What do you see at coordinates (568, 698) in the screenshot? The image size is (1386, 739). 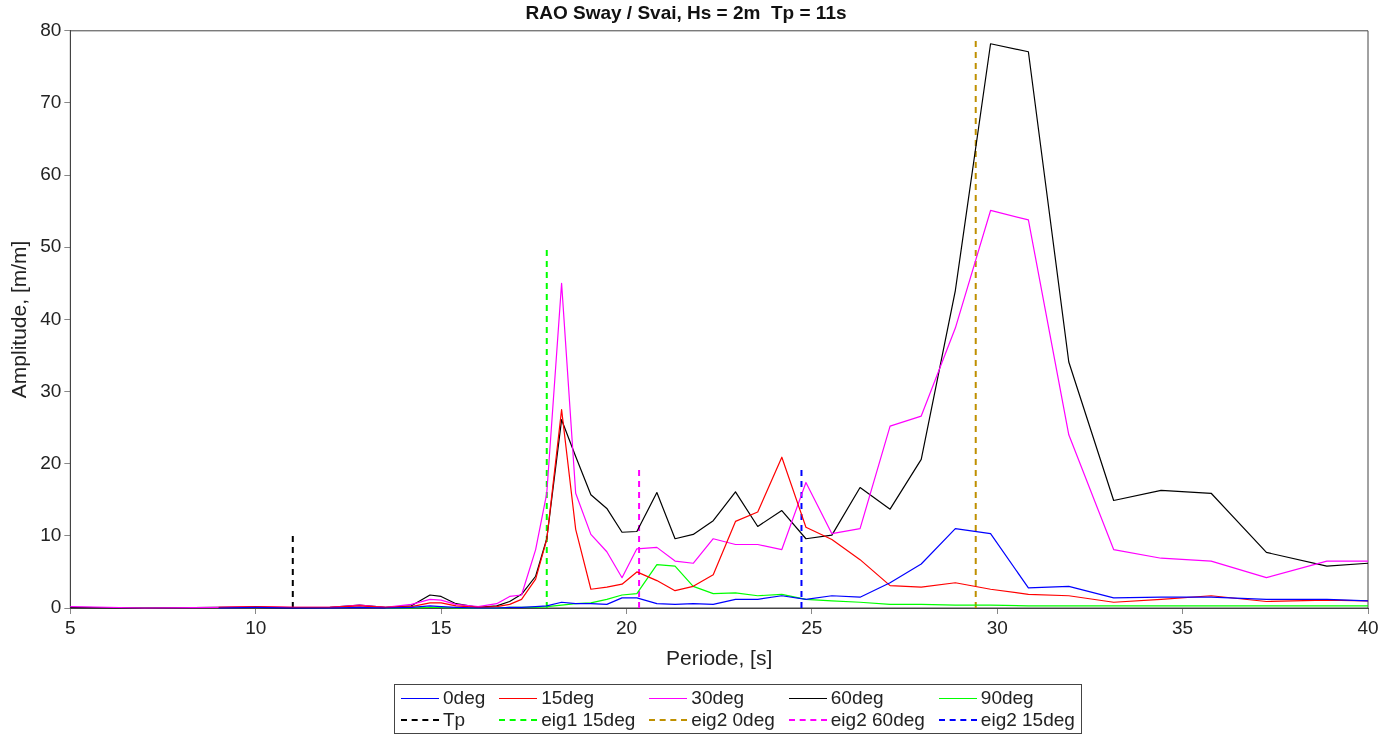 I see `legend-label: 15deg` at bounding box center [568, 698].